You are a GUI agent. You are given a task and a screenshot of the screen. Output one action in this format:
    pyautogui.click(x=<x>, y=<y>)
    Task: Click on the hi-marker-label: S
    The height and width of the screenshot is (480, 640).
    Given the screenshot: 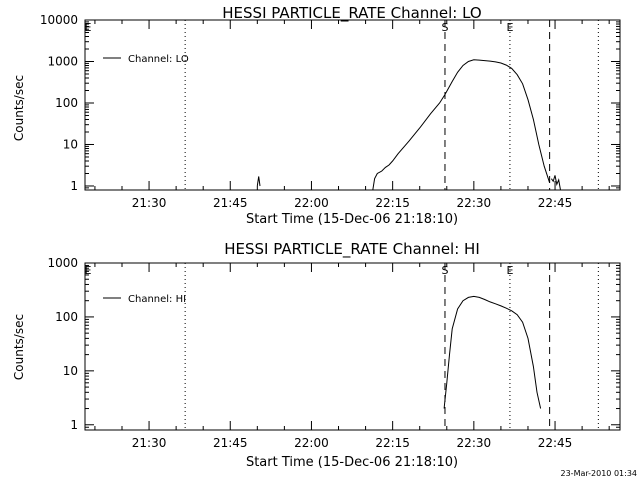 What is the action you would take?
    pyautogui.click(x=444, y=270)
    